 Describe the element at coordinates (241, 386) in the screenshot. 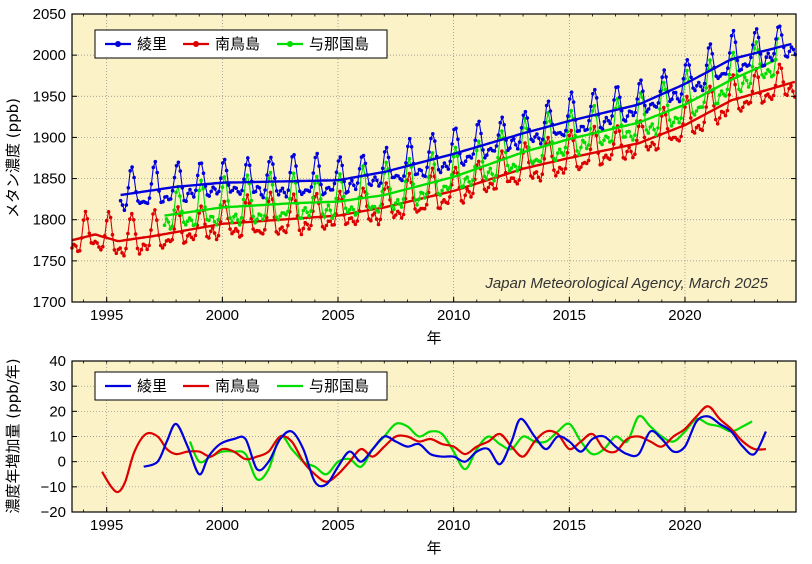

I see `bottom-legend: 綾里 南鳥島 与那国島` at that location.